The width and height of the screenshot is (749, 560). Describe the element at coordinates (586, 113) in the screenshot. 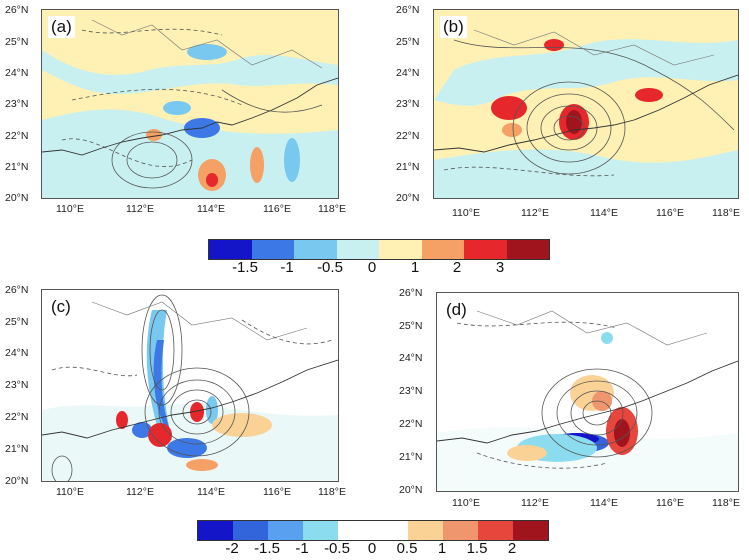

I see `field-b` at that location.